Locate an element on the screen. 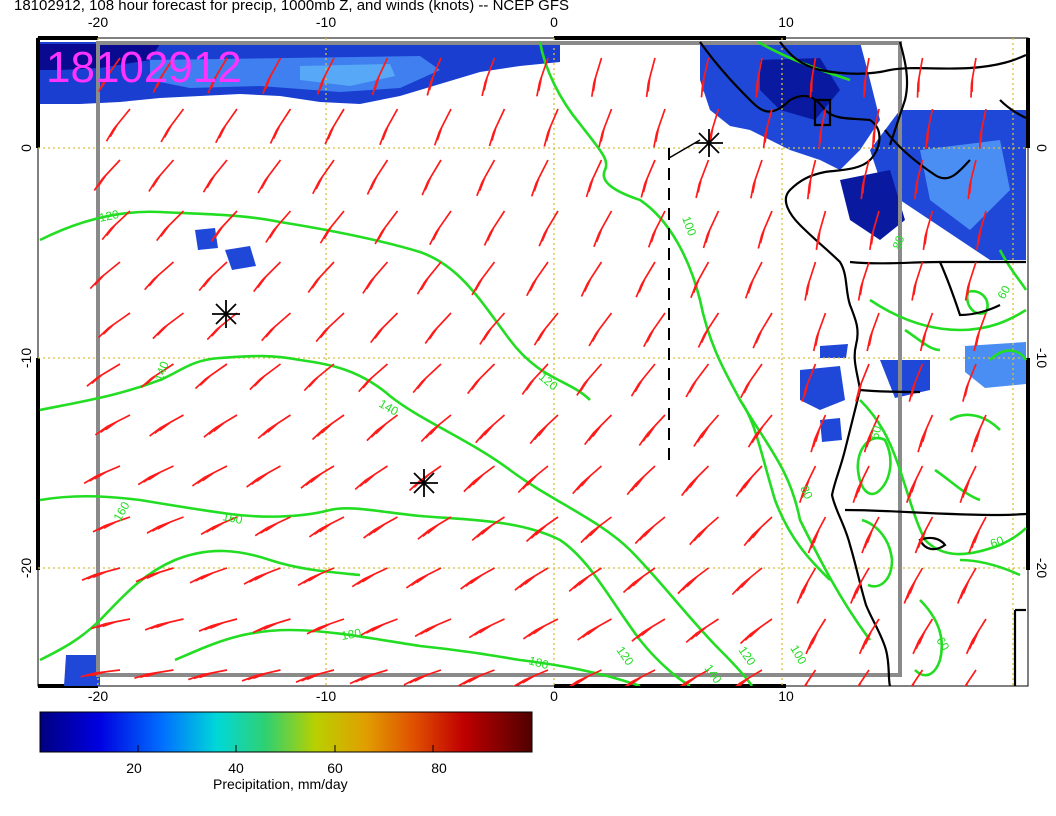  lon-label-bottom: 0 is located at coordinates (554, 696).